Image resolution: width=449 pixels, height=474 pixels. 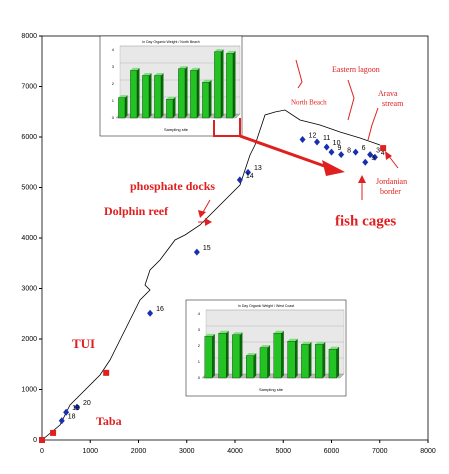 I want to click on annotation: Dolphin reef, so click(x=136, y=211).